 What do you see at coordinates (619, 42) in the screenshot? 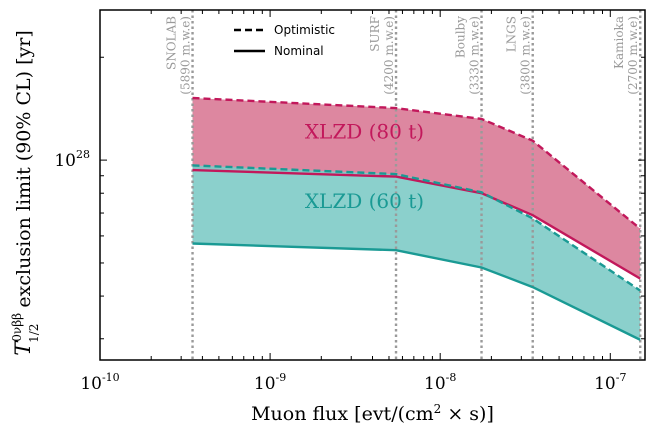
I see `lab-name: Kamioka` at bounding box center [619, 42].